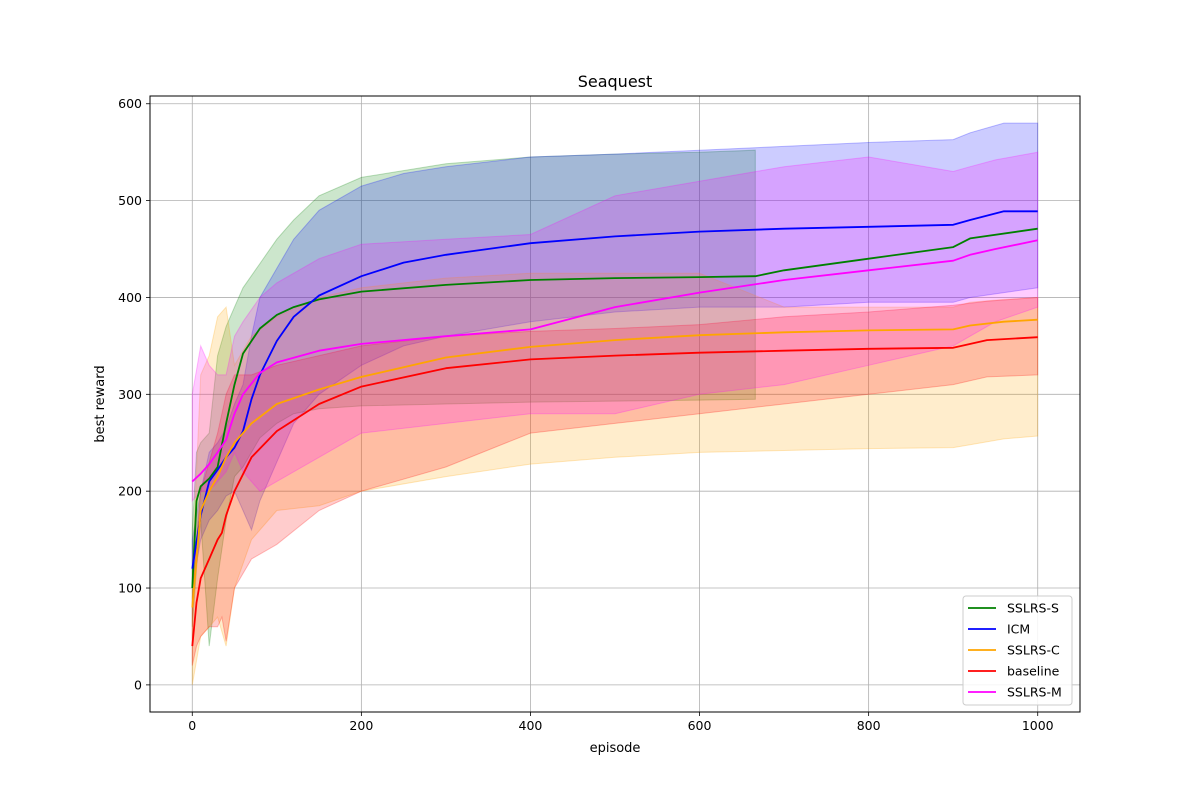  Describe the element at coordinates (130, 394) in the screenshot. I see `y-tick-label: 300` at that location.